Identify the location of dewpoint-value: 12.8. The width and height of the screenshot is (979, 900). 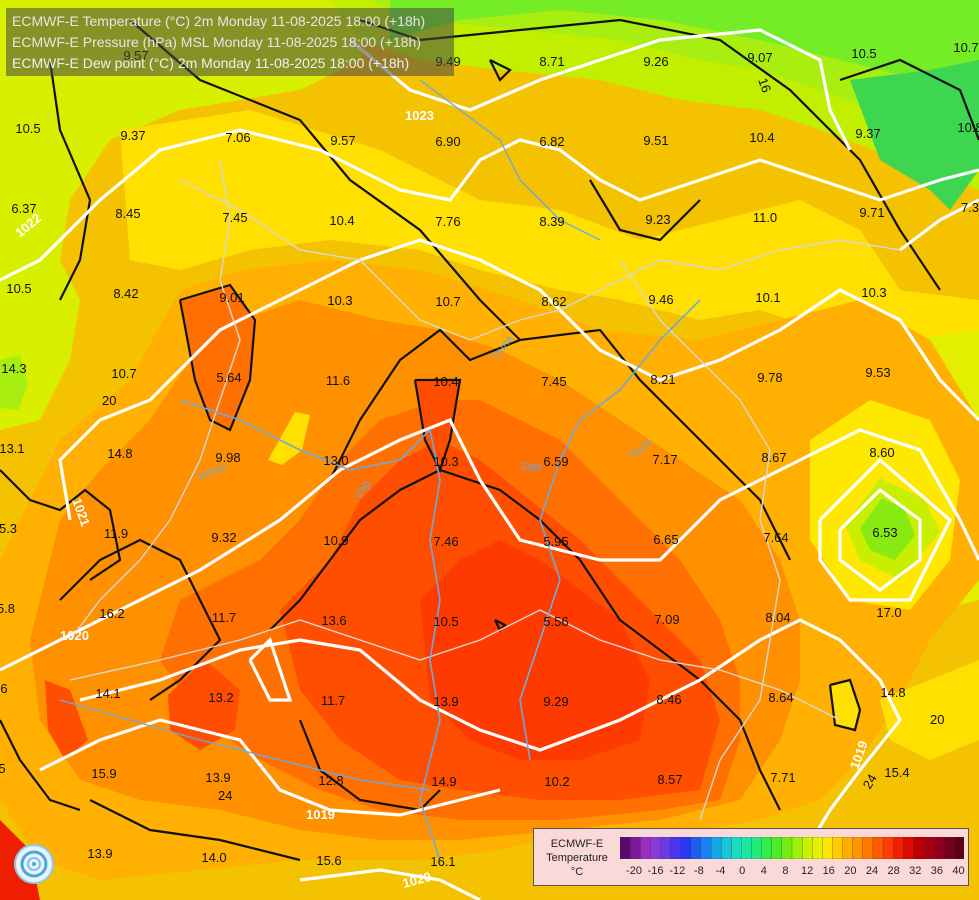
(330, 780).